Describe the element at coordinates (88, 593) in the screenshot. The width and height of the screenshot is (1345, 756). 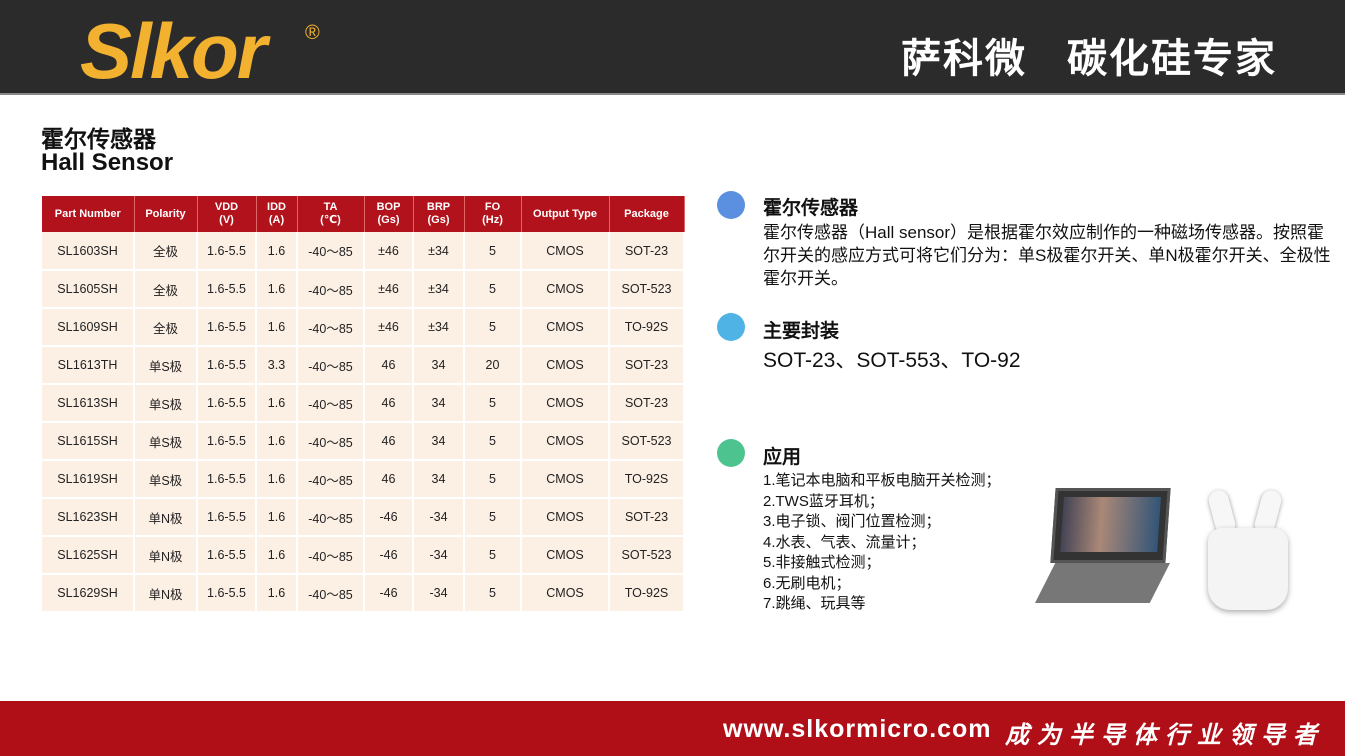
I see `table-cell: SL1629SH` at that location.